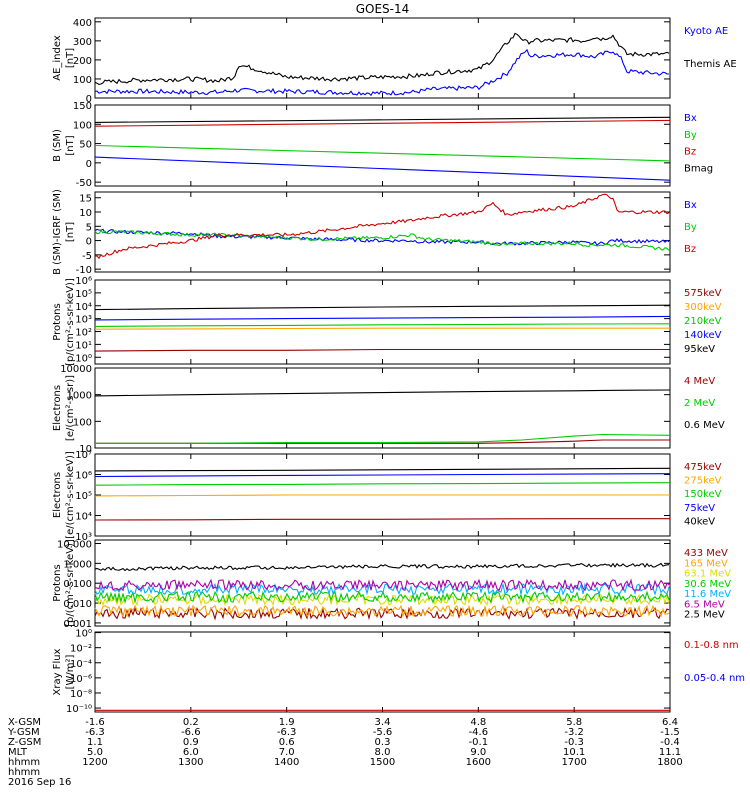 Image resolution: width=750 pixels, height=800 pixels. I want to click on legend-11-6-mev: 11.6 MeV, so click(707, 594).